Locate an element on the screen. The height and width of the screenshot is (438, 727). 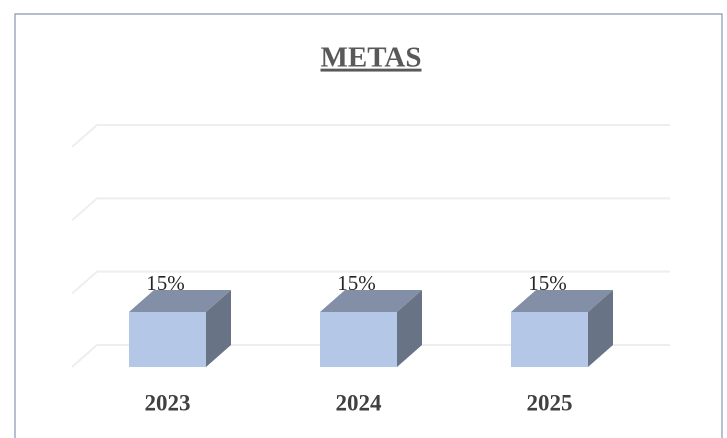
chart-title: METAS is located at coordinates (371, 58).